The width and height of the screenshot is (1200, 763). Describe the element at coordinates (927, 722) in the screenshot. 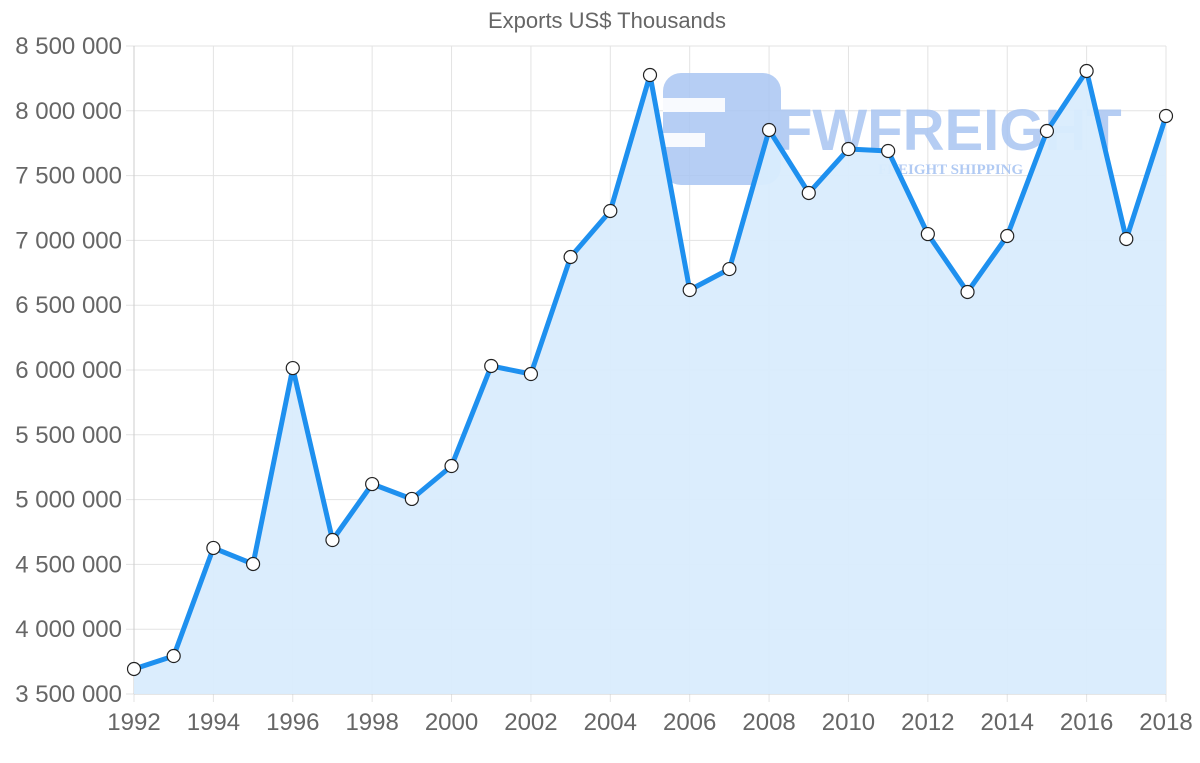

I see `x-tick-label: 2012` at that location.